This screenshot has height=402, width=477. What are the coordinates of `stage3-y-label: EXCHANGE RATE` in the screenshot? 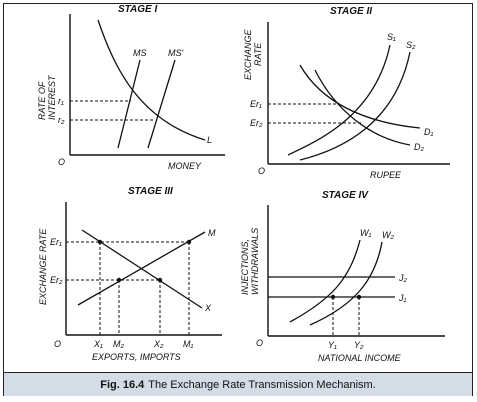 It's located at (43, 266).